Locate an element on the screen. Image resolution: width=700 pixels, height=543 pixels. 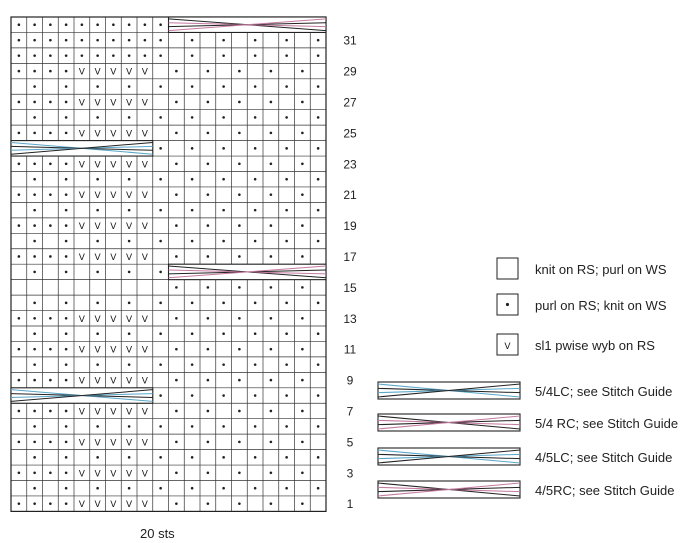
legend-slip-v: V is located at coordinates (507, 347).